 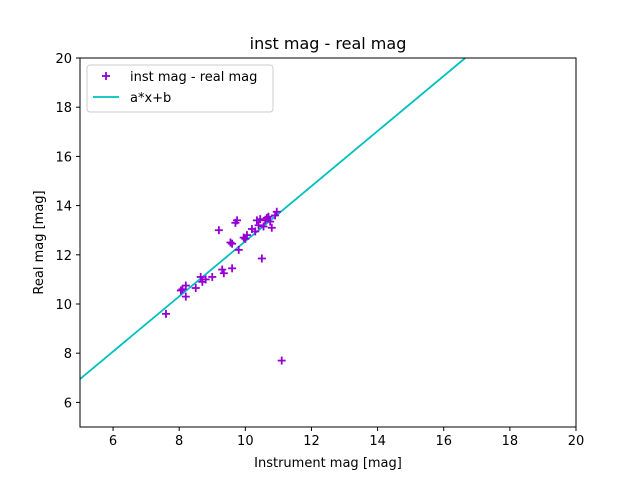 What do you see at coordinates (68, 354) in the screenshot?
I see `y-tick-label: 8` at bounding box center [68, 354].